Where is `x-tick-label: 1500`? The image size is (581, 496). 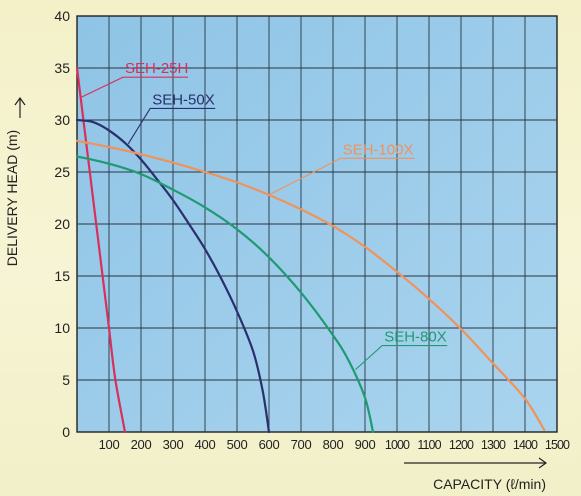
x-tick-label: 1500 is located at coordinates (557, 445).